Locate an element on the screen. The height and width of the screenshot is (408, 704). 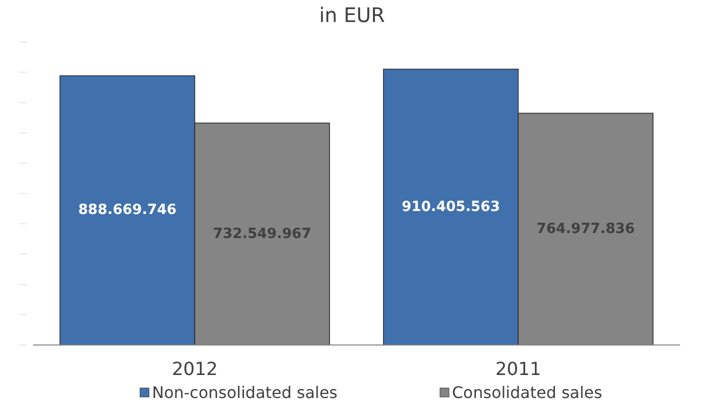
chart-title: in EUR is located at coordinates (352, 15).